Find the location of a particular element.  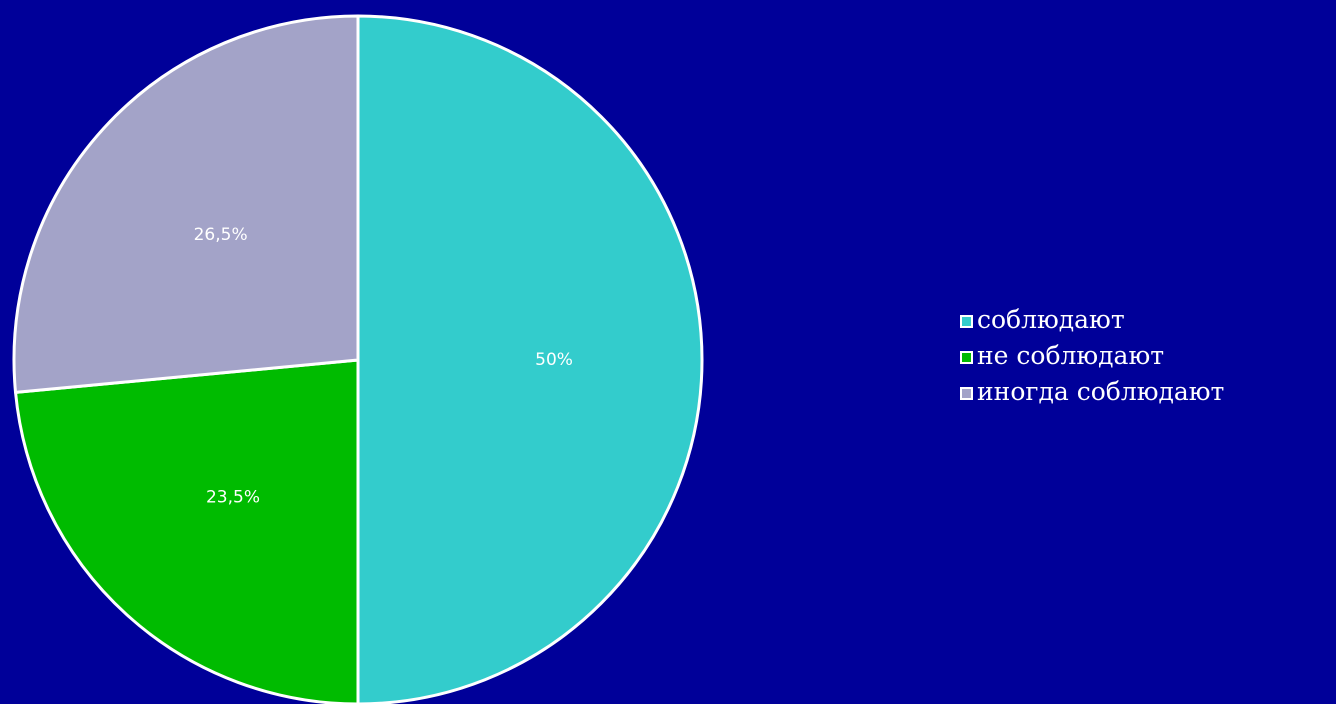

data-label-0: 50% is located at coordinates (554, 360).